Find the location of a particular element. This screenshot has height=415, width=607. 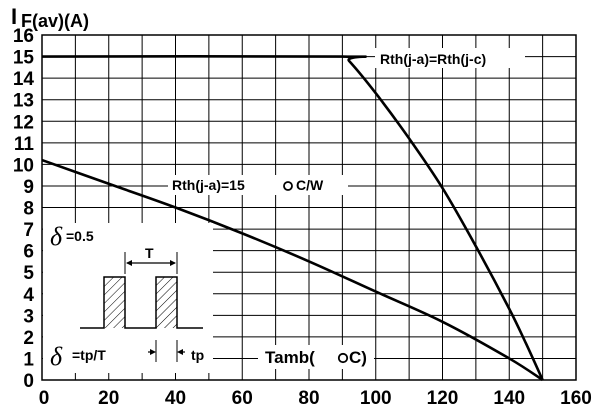

x-tick-label: 0 is located at coordinates (44, 398).